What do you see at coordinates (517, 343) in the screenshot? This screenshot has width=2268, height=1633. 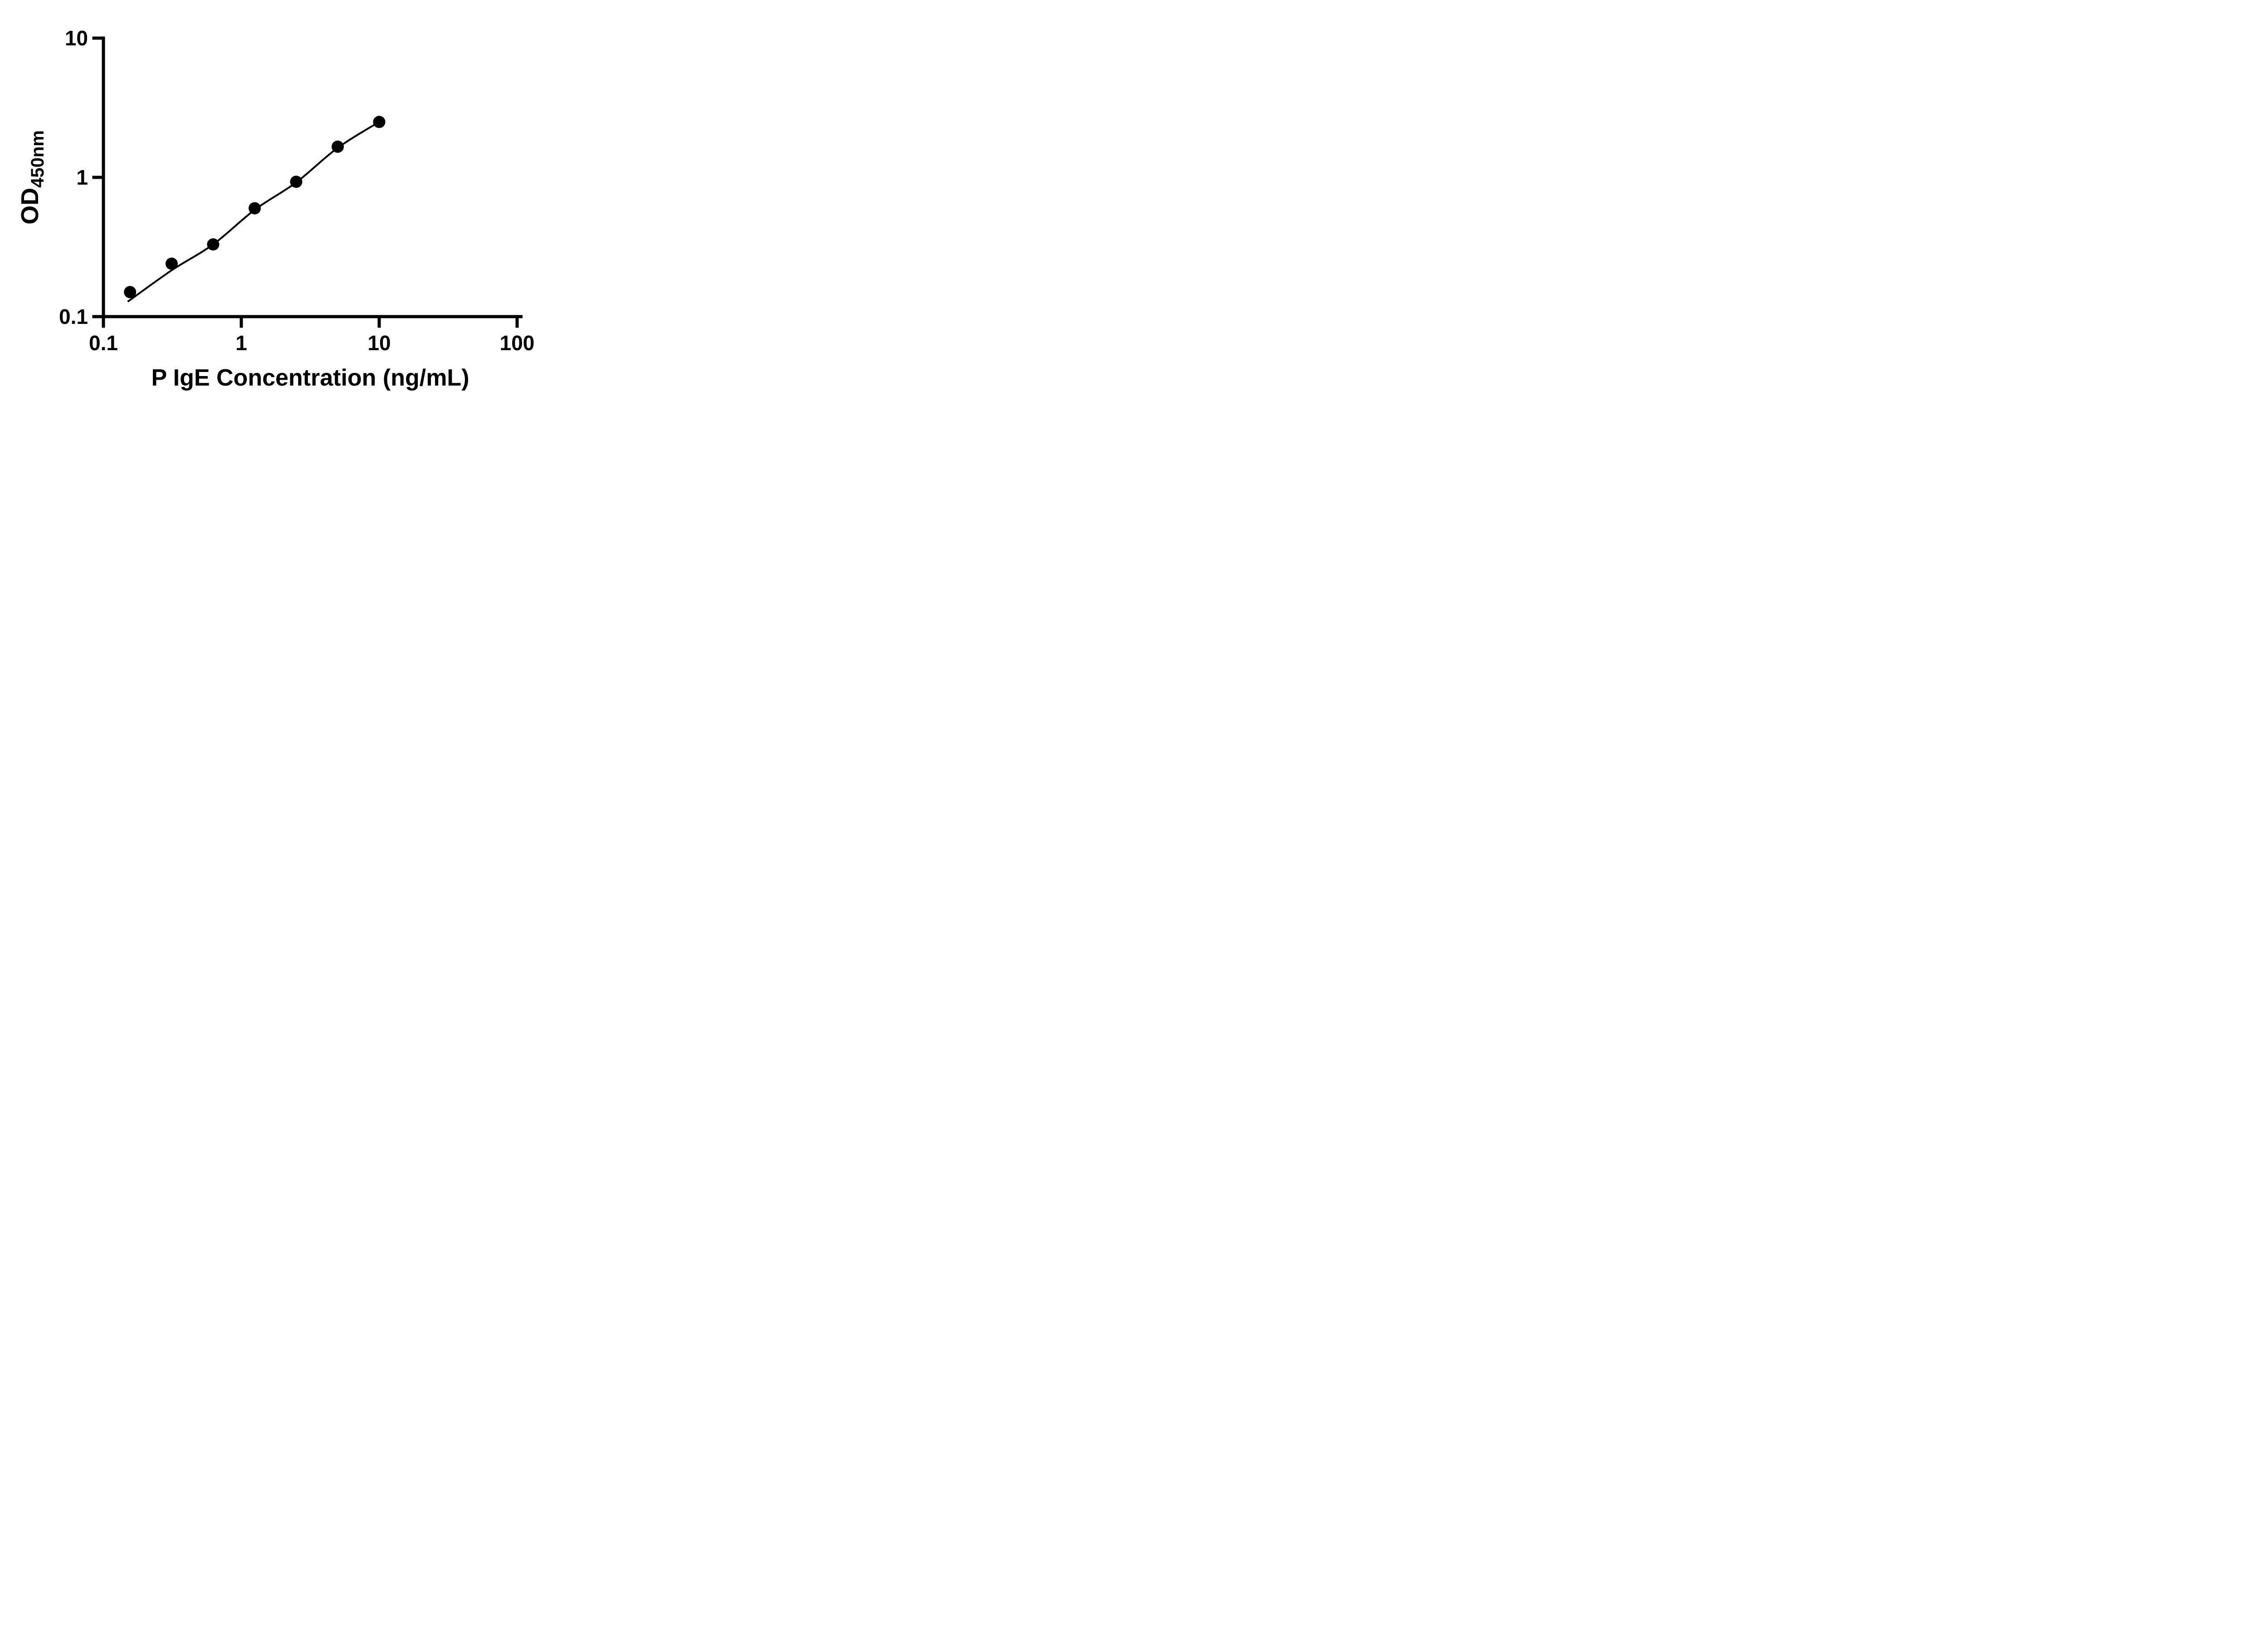 I see `x-tick-label: 100` at bounding box center [517, 343].